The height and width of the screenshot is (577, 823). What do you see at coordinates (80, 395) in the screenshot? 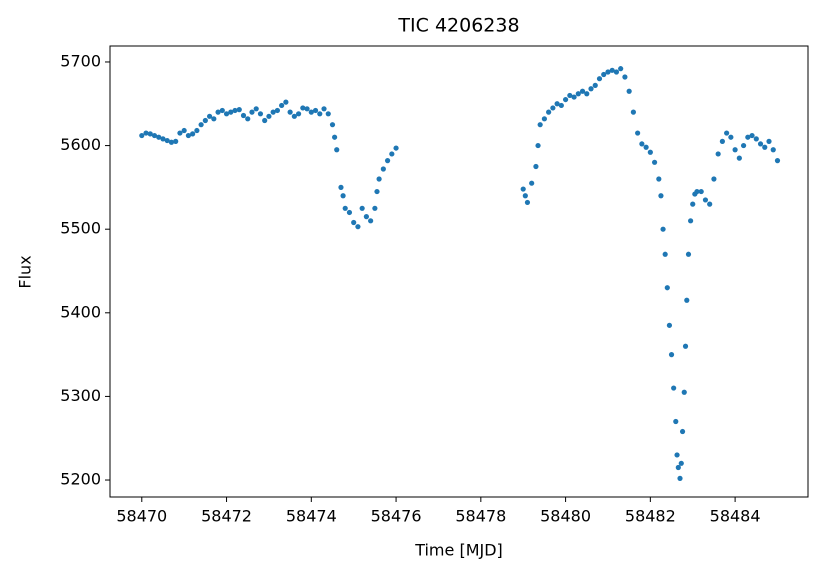
I see `y-tick-label: 5300` at bounding box center [80, 395].